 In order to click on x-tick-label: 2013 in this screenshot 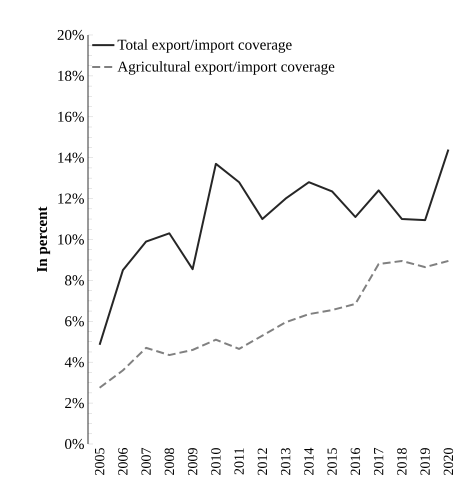, I will do `click(285, 461)`.